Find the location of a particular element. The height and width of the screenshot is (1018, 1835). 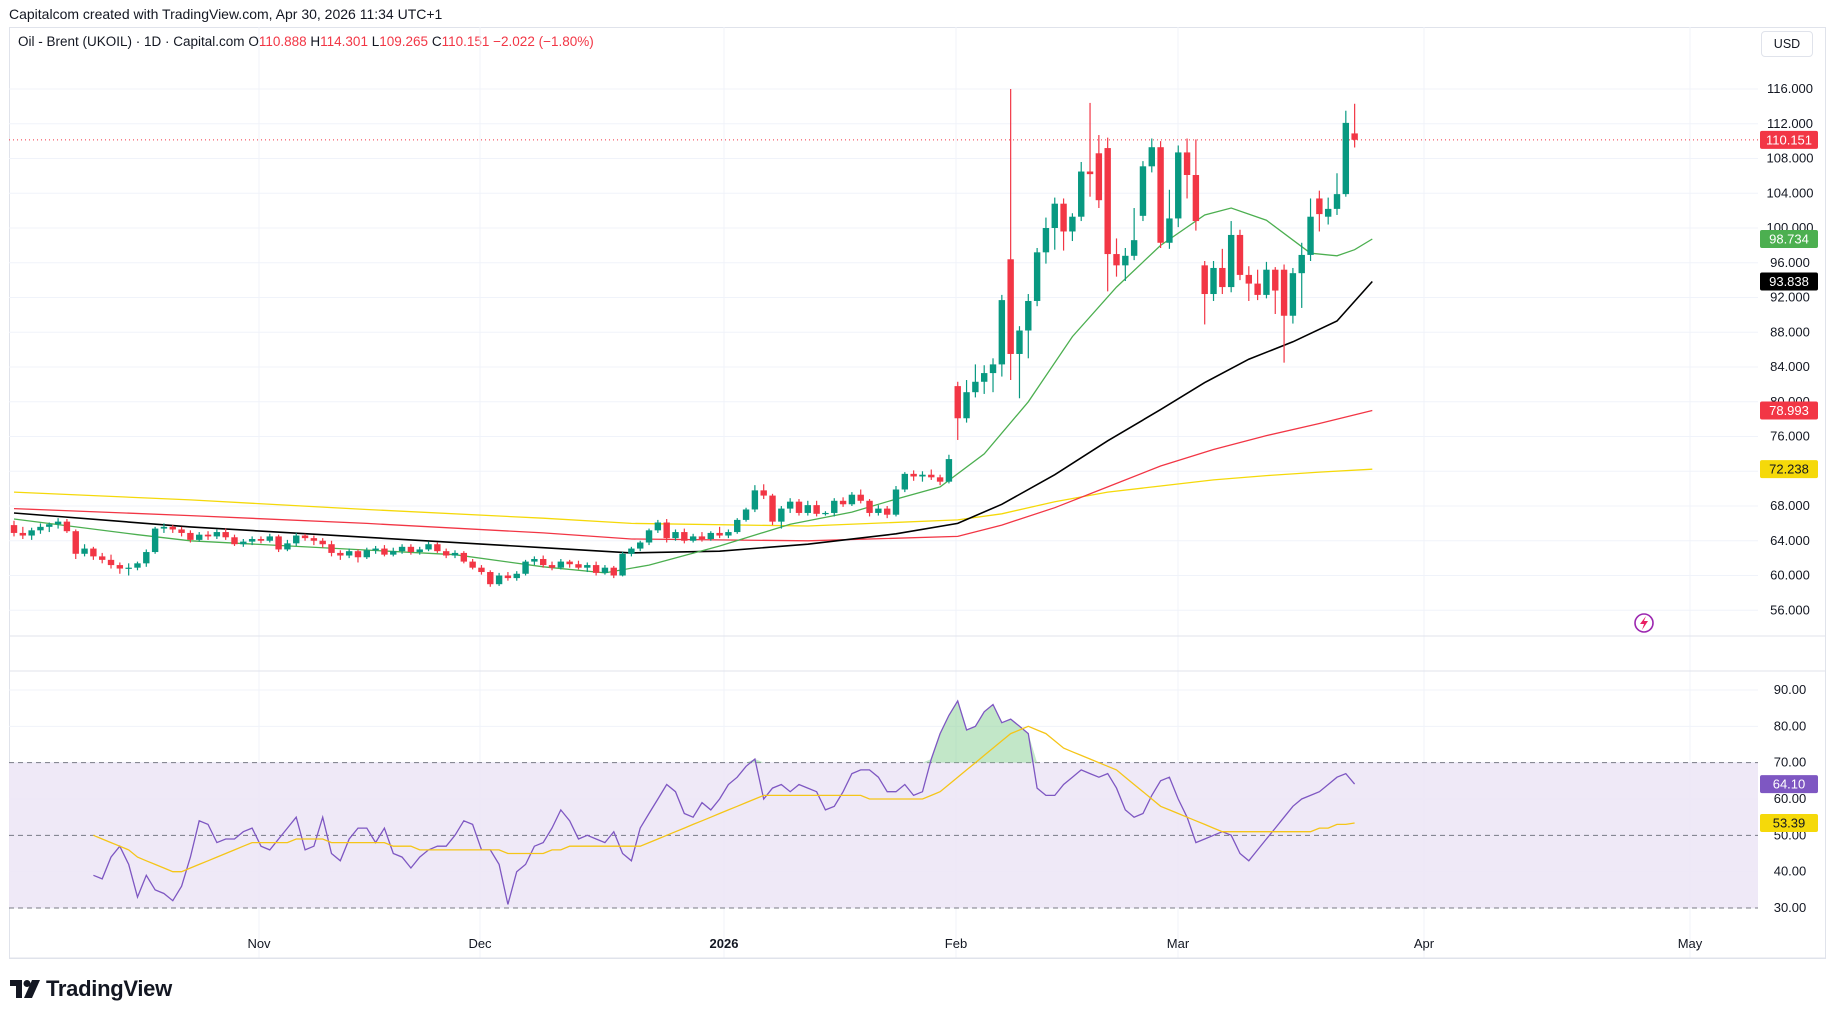

open-value: 110.888 is located at coordinates (282, 41).